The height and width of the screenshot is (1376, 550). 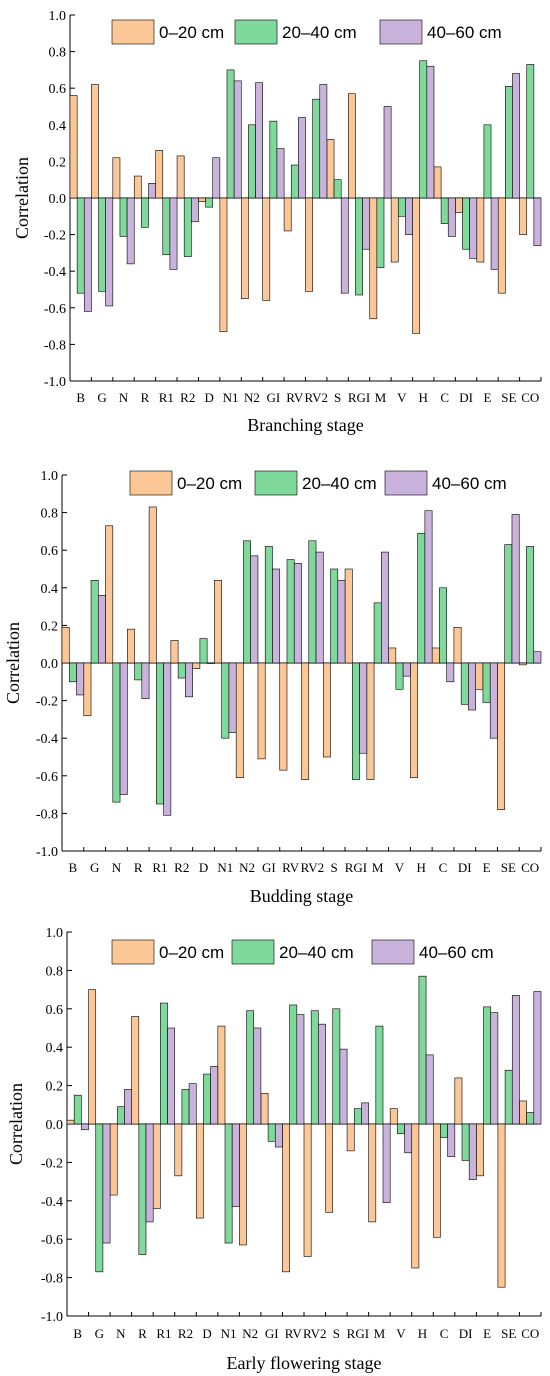 What do you see at coordinates (55, 971) in the screenshot?
I see `y-tick-label: 0.8` at bounding box center [55, 971].